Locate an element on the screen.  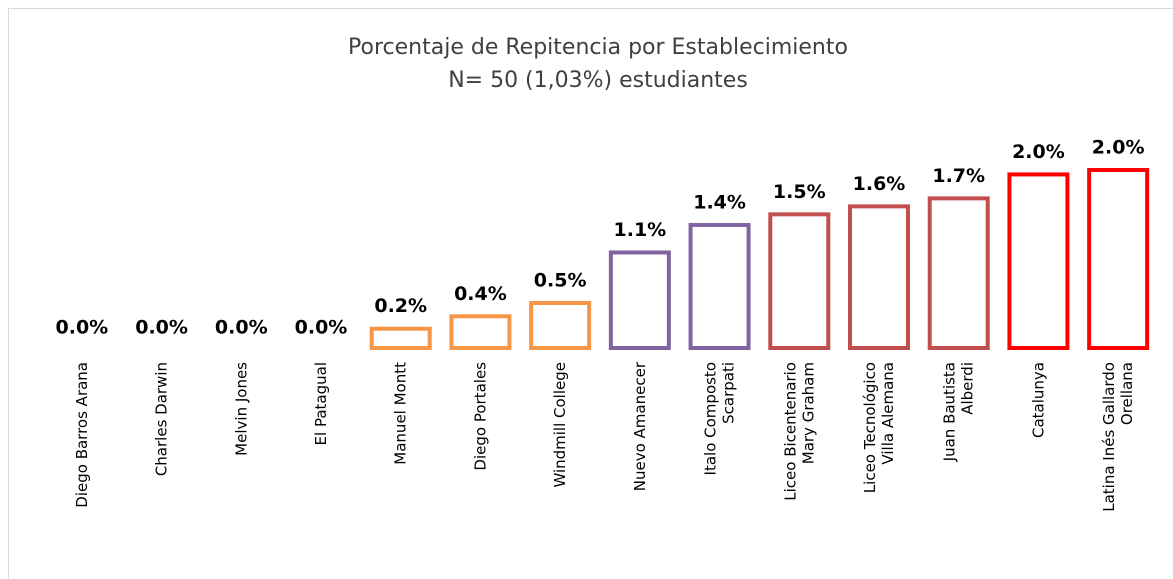
x-tick-label: Diego Portales is located at coordinates (480, 416).